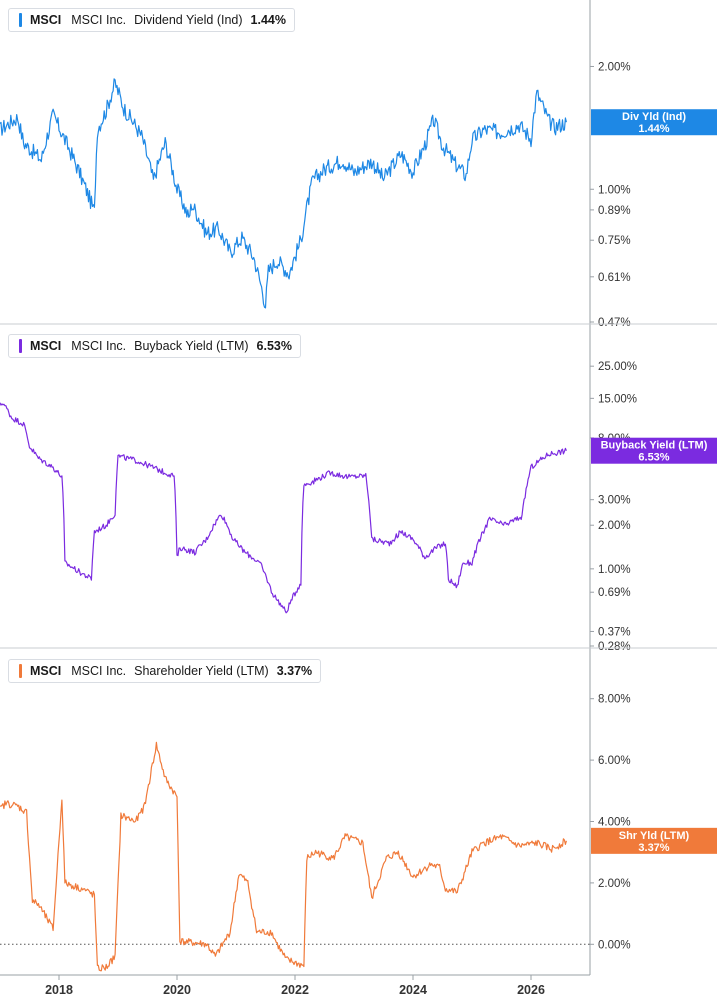 Image resolution: width=717 pixels, height=1005 pixels. I want to click on value-tag-shareholder, so click(654, 840).